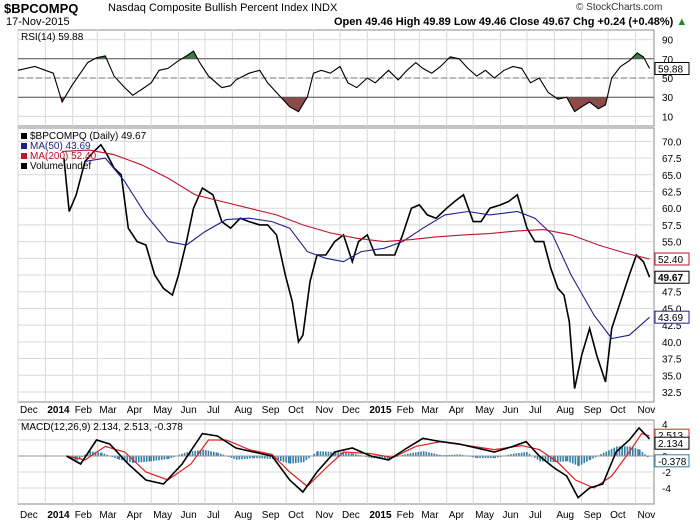  What do you see at coordinates (296, 515) in the screenshot?
I see `x-tick-label: Oct` at bounding box center [296, 515].